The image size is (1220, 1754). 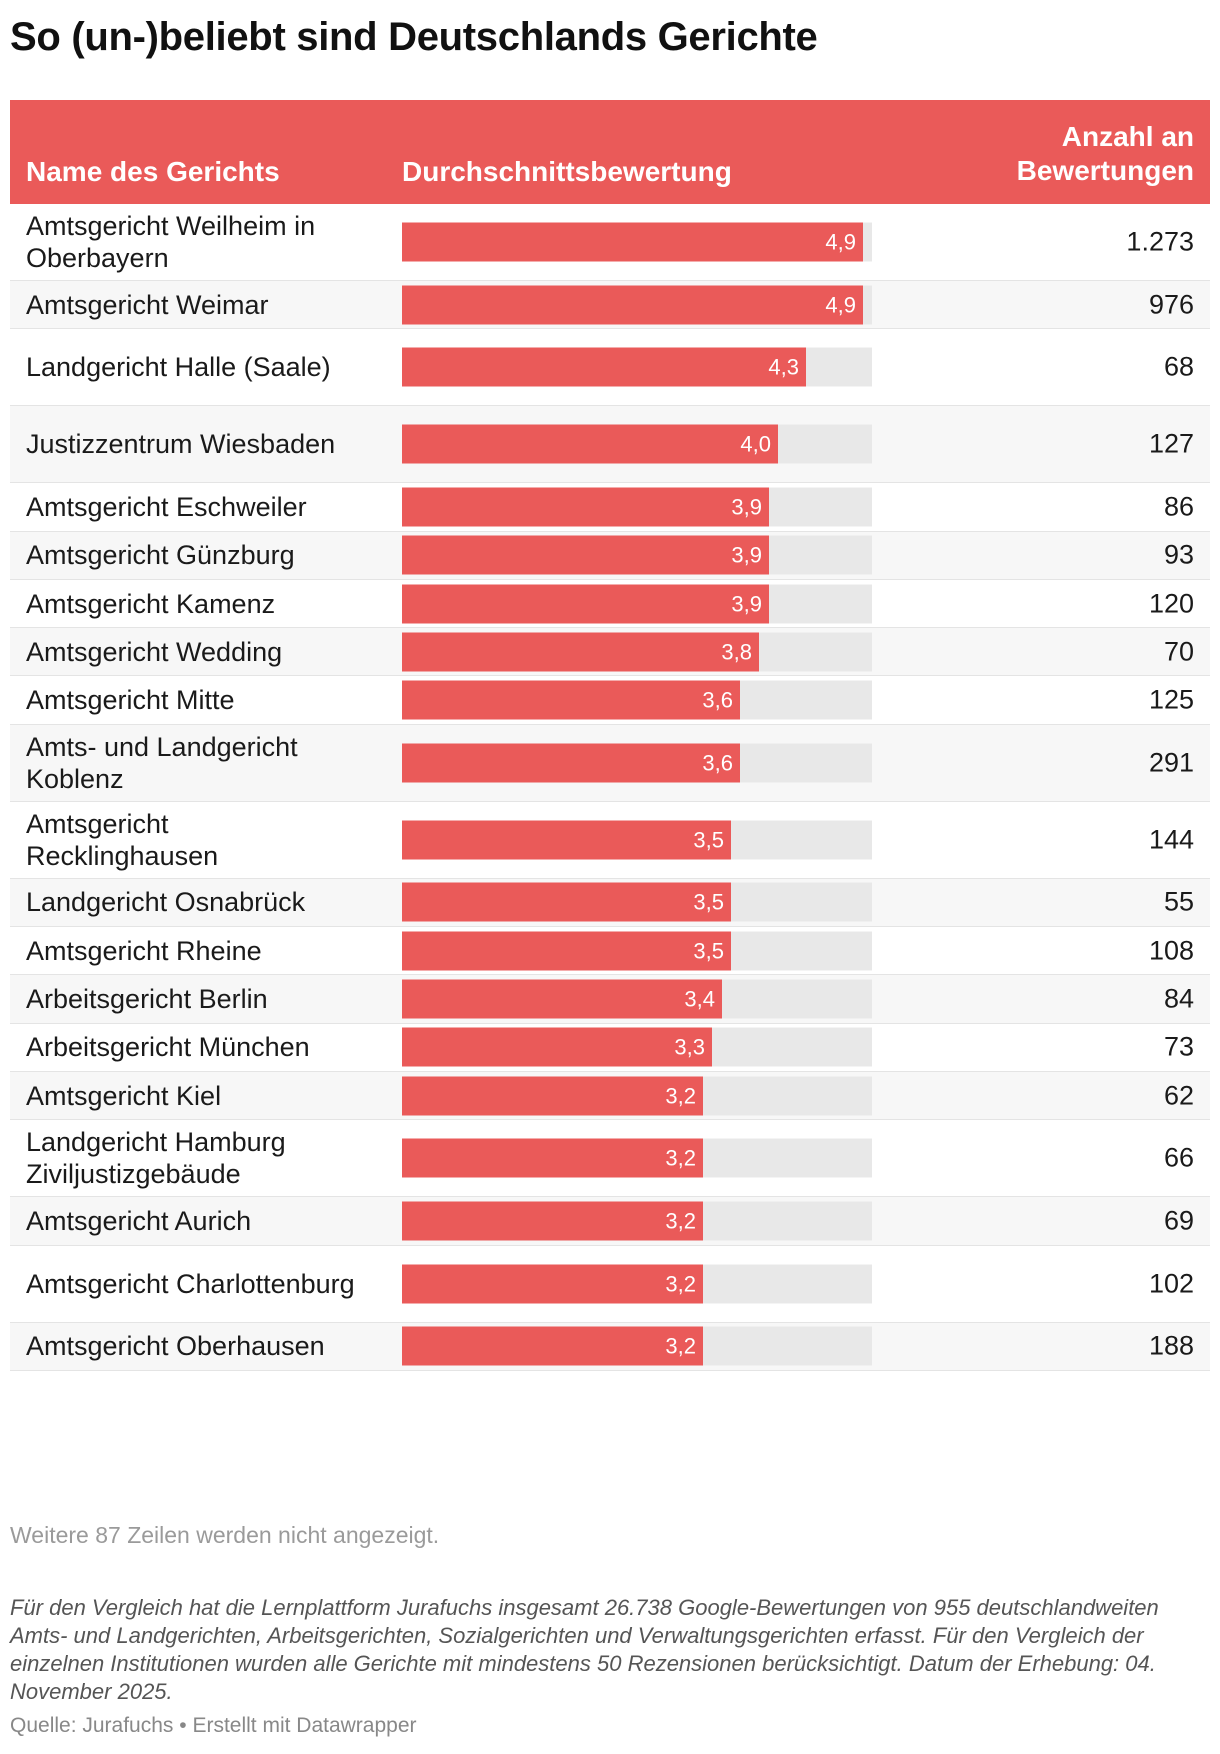 I want to click on table-row: Amtsgericht Recklinghausen 3,5 144, so click(x=610, y=840).